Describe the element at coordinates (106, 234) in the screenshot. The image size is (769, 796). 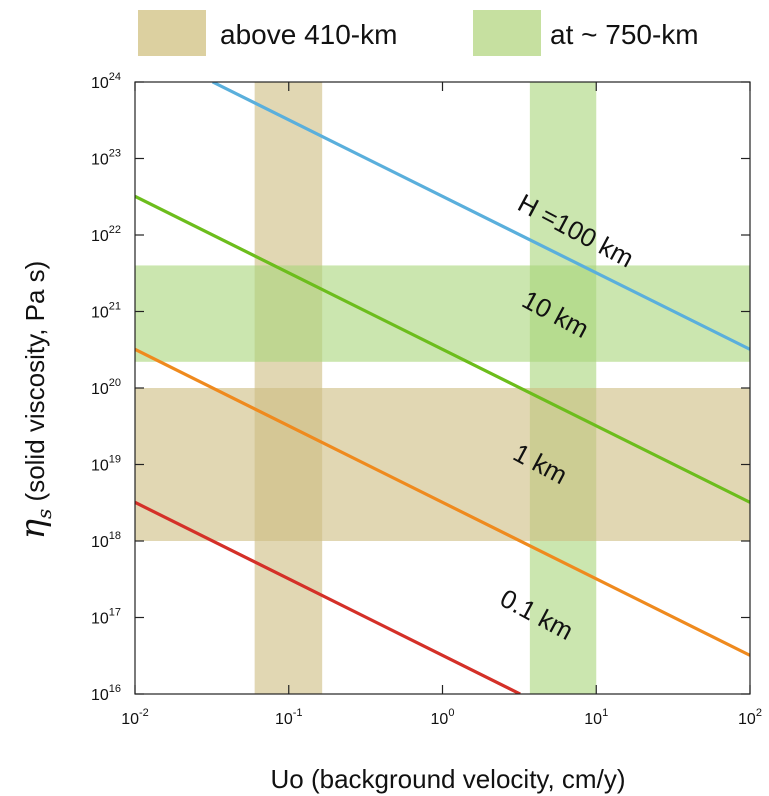
I see `y-tick-label: 1022` at that location.